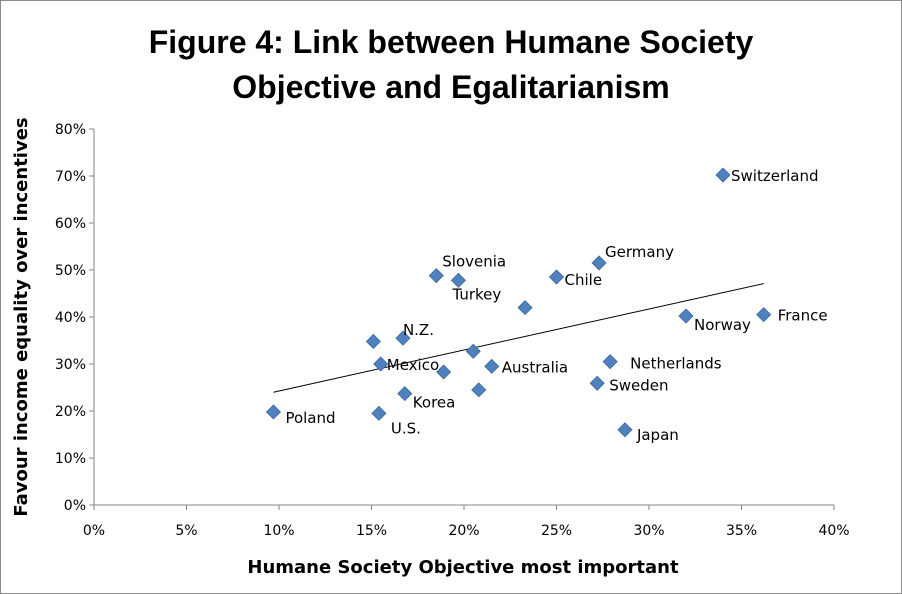 This screenshot has width=902, height=594. Describe the element at coordinates (310, 418) in the screenshot. I see `data-label: Poland` at that location.